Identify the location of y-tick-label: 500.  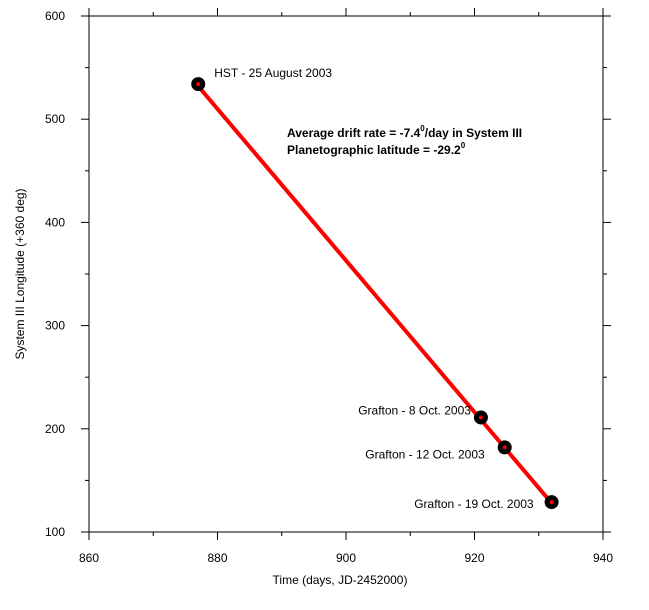
(55, 119).